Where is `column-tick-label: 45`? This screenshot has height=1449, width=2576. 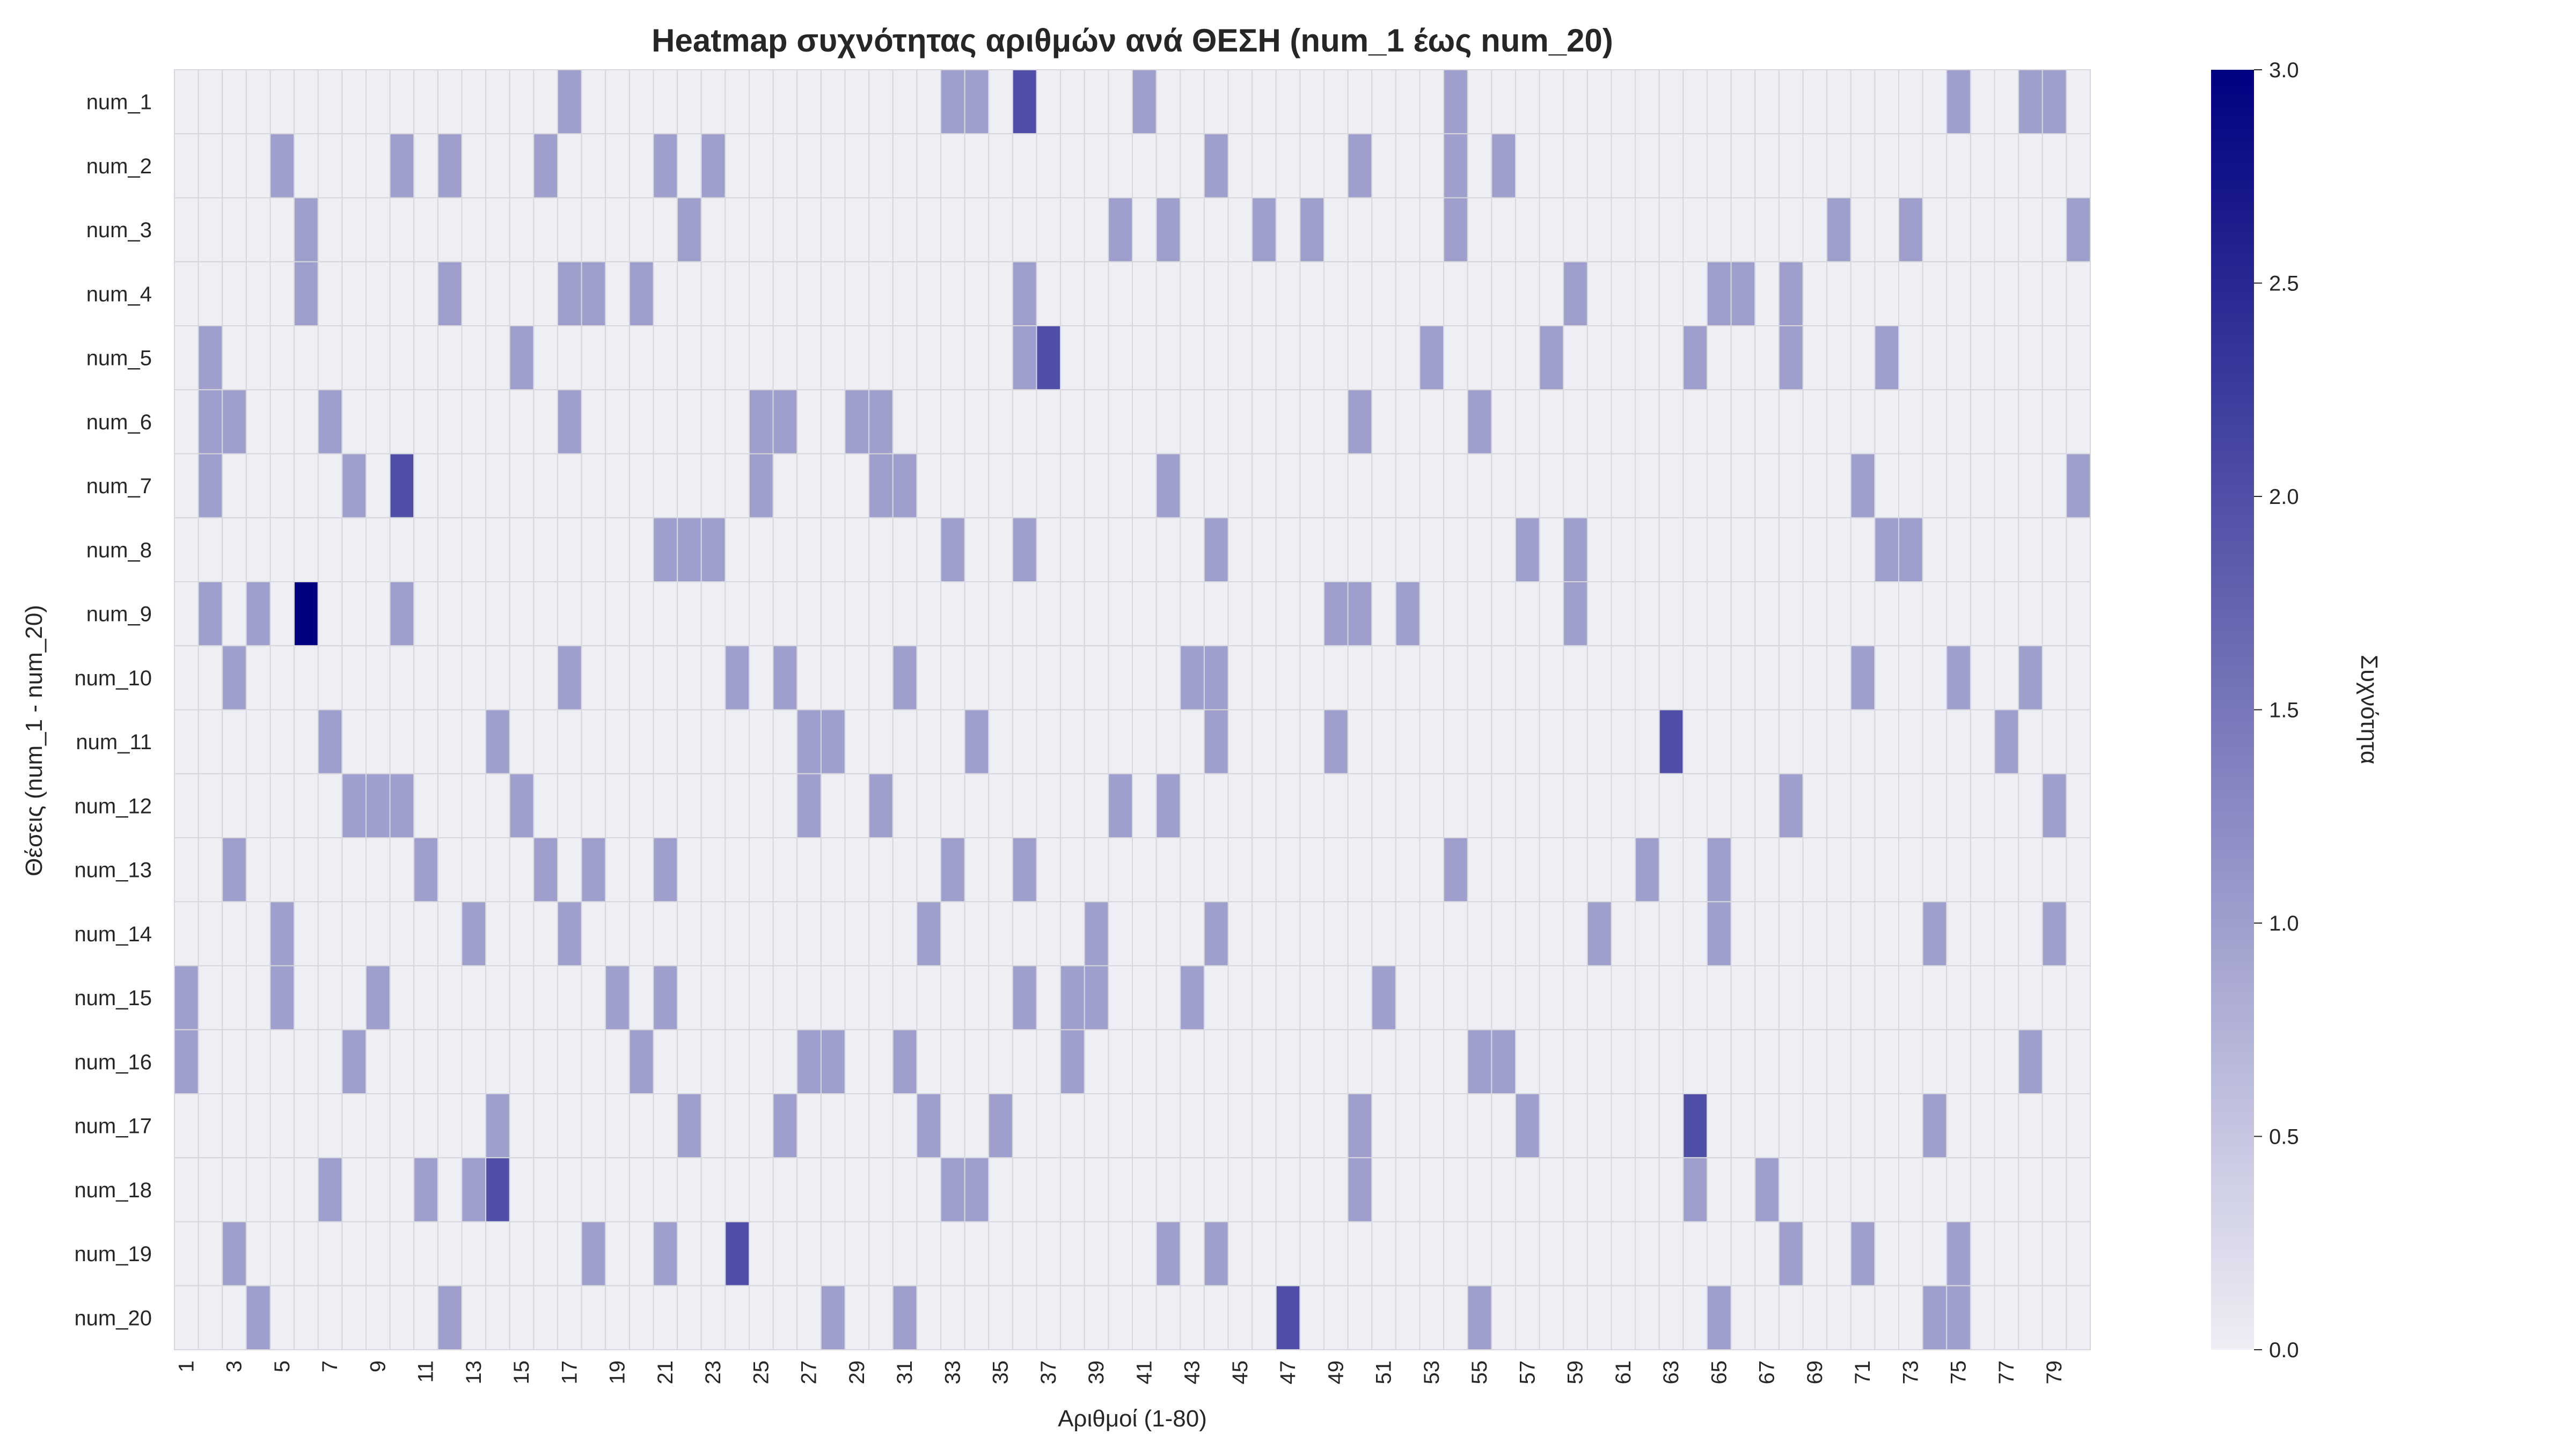
column-tick-label: 45 is located at coordinates (1240, 1372).